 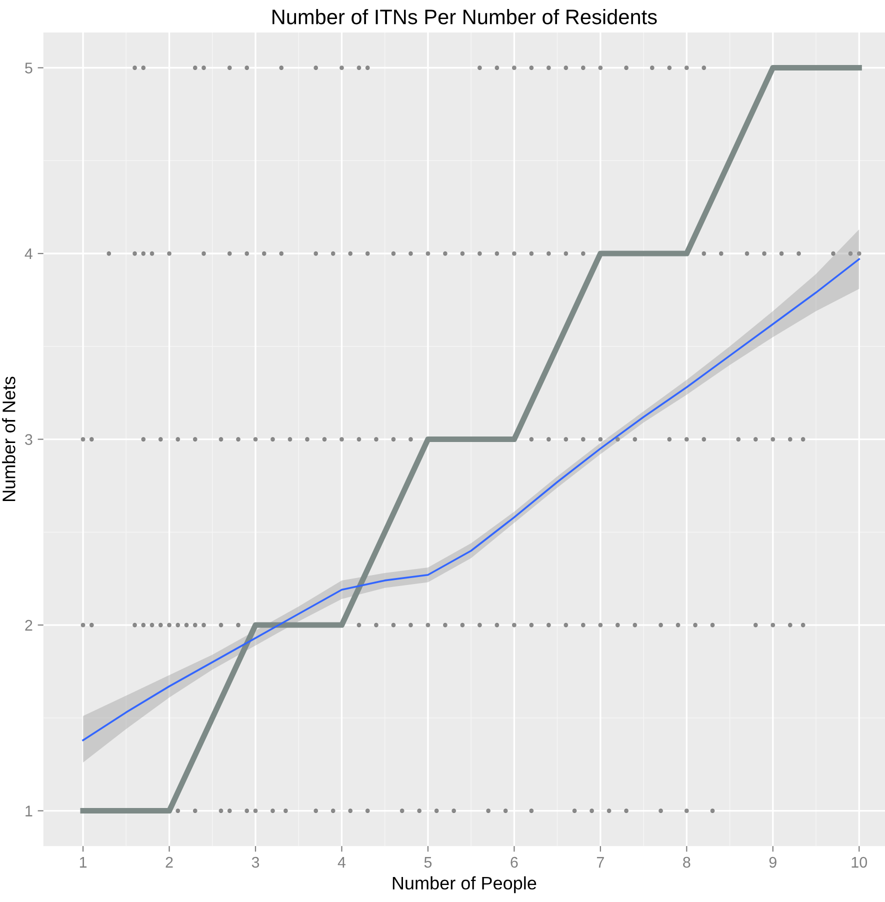 I want to click on x-tick-label: 3, so click(x=256, y=862).